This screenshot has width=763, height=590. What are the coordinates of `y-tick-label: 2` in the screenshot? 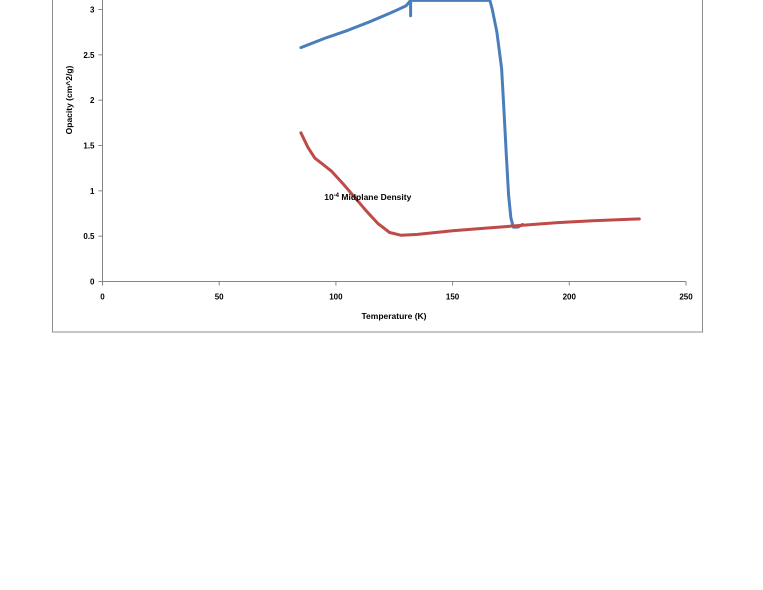 It's located at (92, 100).